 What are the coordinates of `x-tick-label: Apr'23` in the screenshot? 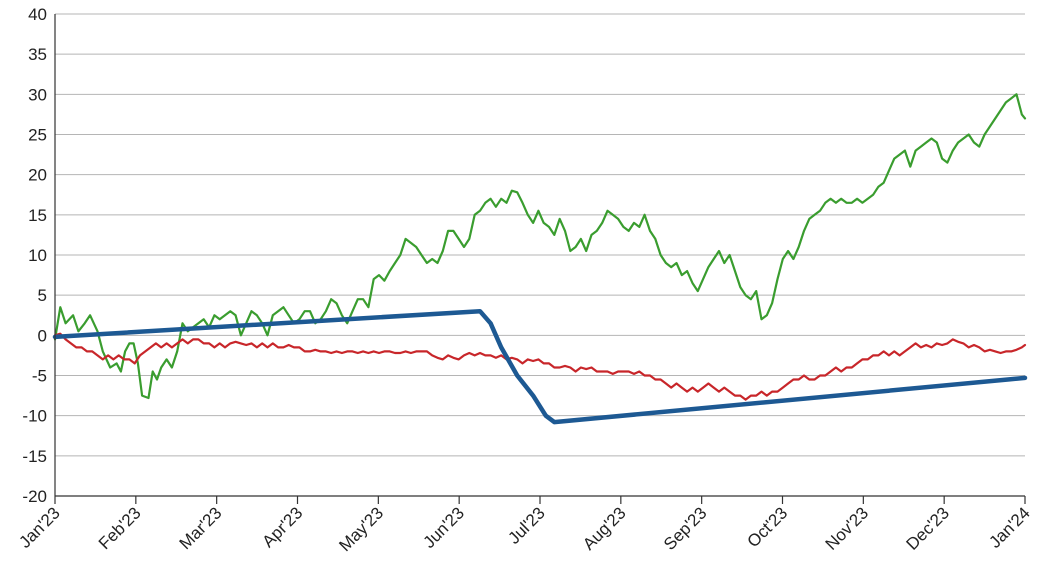 It's located at (283, 527).